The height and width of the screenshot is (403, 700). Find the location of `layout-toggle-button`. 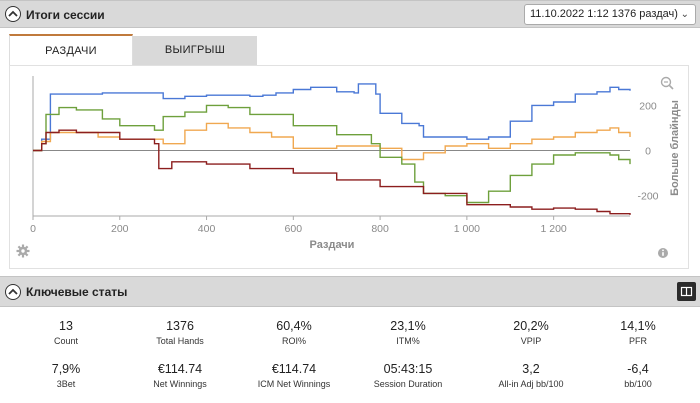

layout-toggle-button is located at coordinates (686, 291).